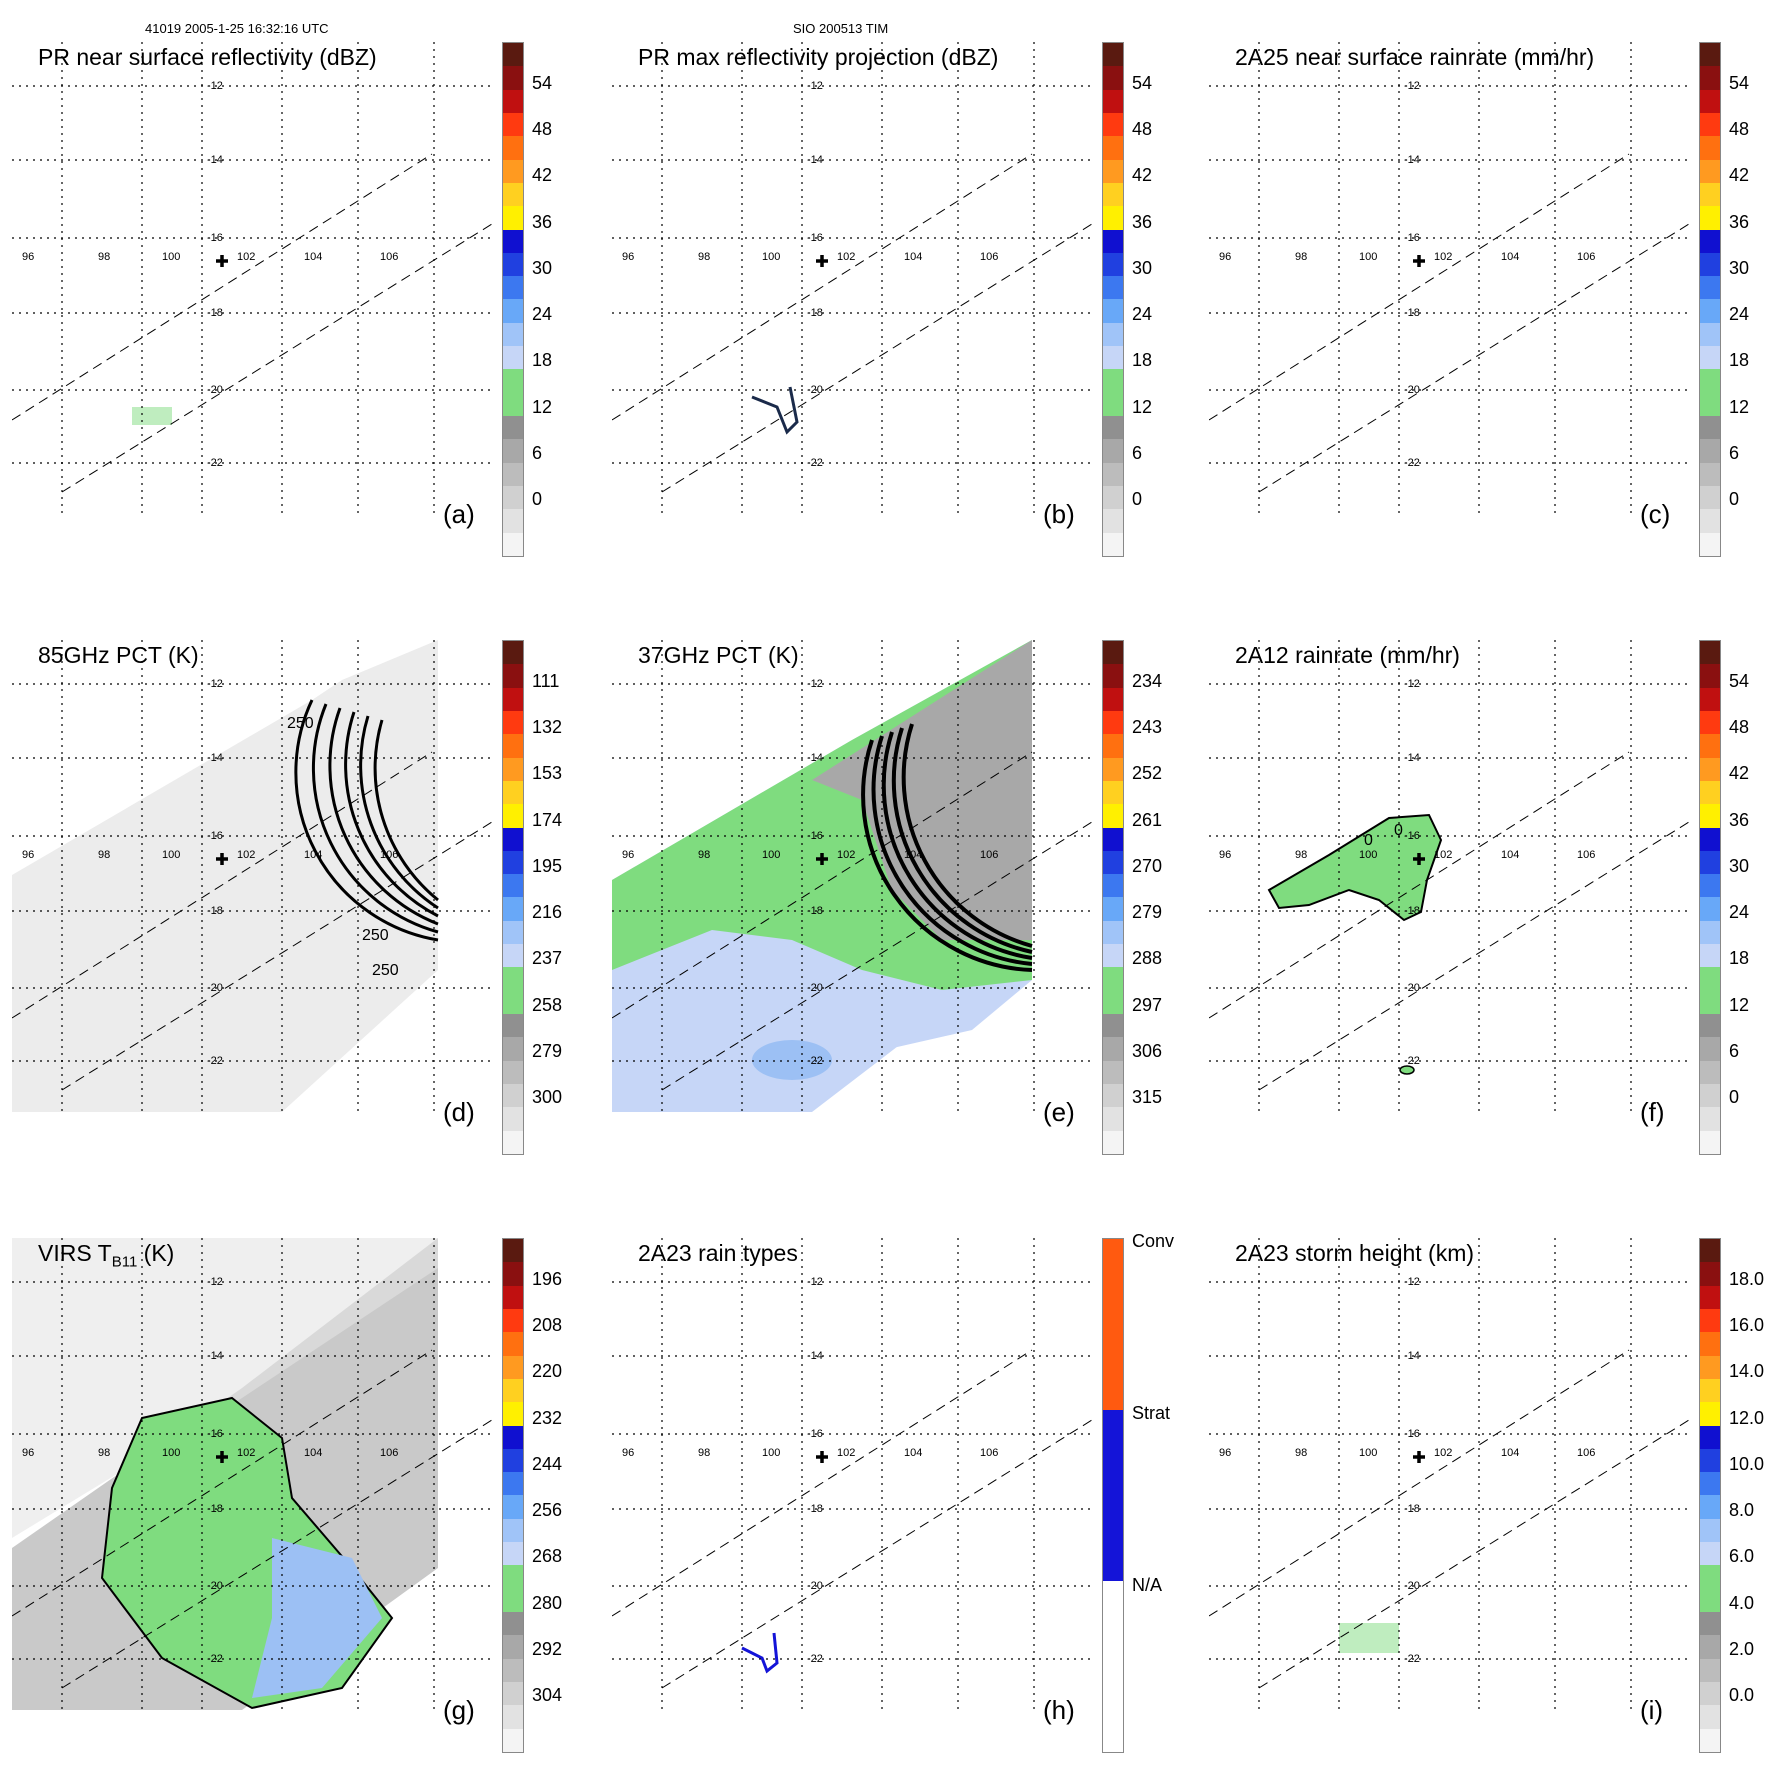 The height and width of the screenshot is (1771, 1771). Describe the element at coordinates (1225, 855) in the screenshot. I see `longitude-label: 96` at that location.